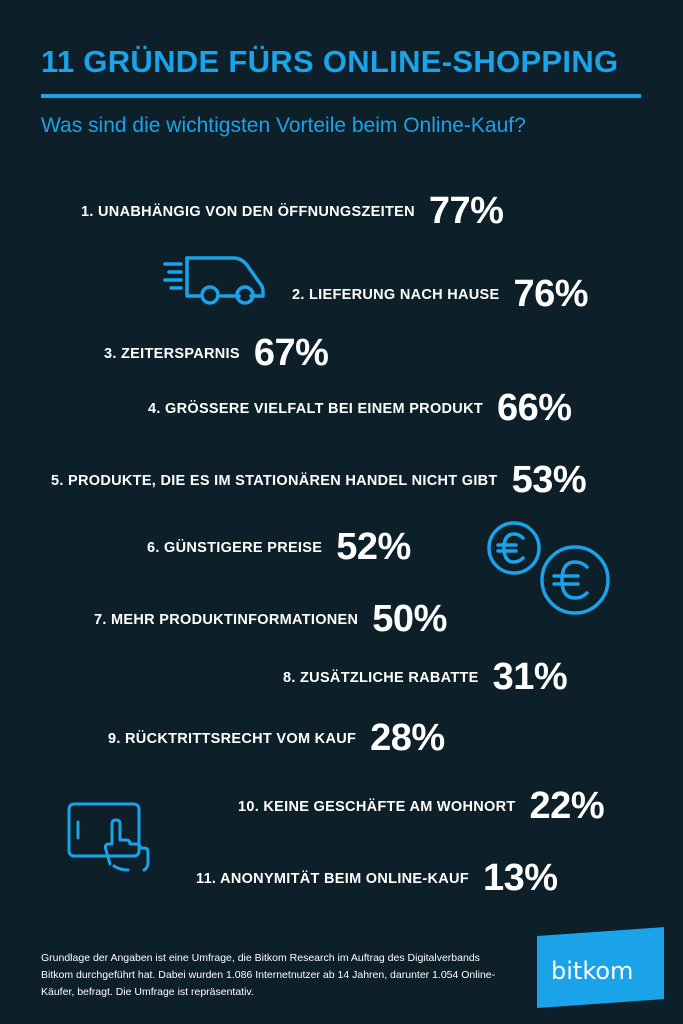  What do you see at coordinates (108, 837) in the screenshot?
I see `tablet-touch-icon` at bounding box center [108, 837].